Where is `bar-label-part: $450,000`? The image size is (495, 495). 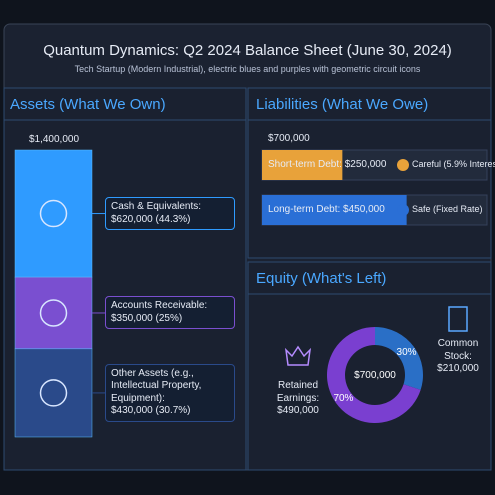 bar-label-part: $450,000 is located at coordinates (364, 209).